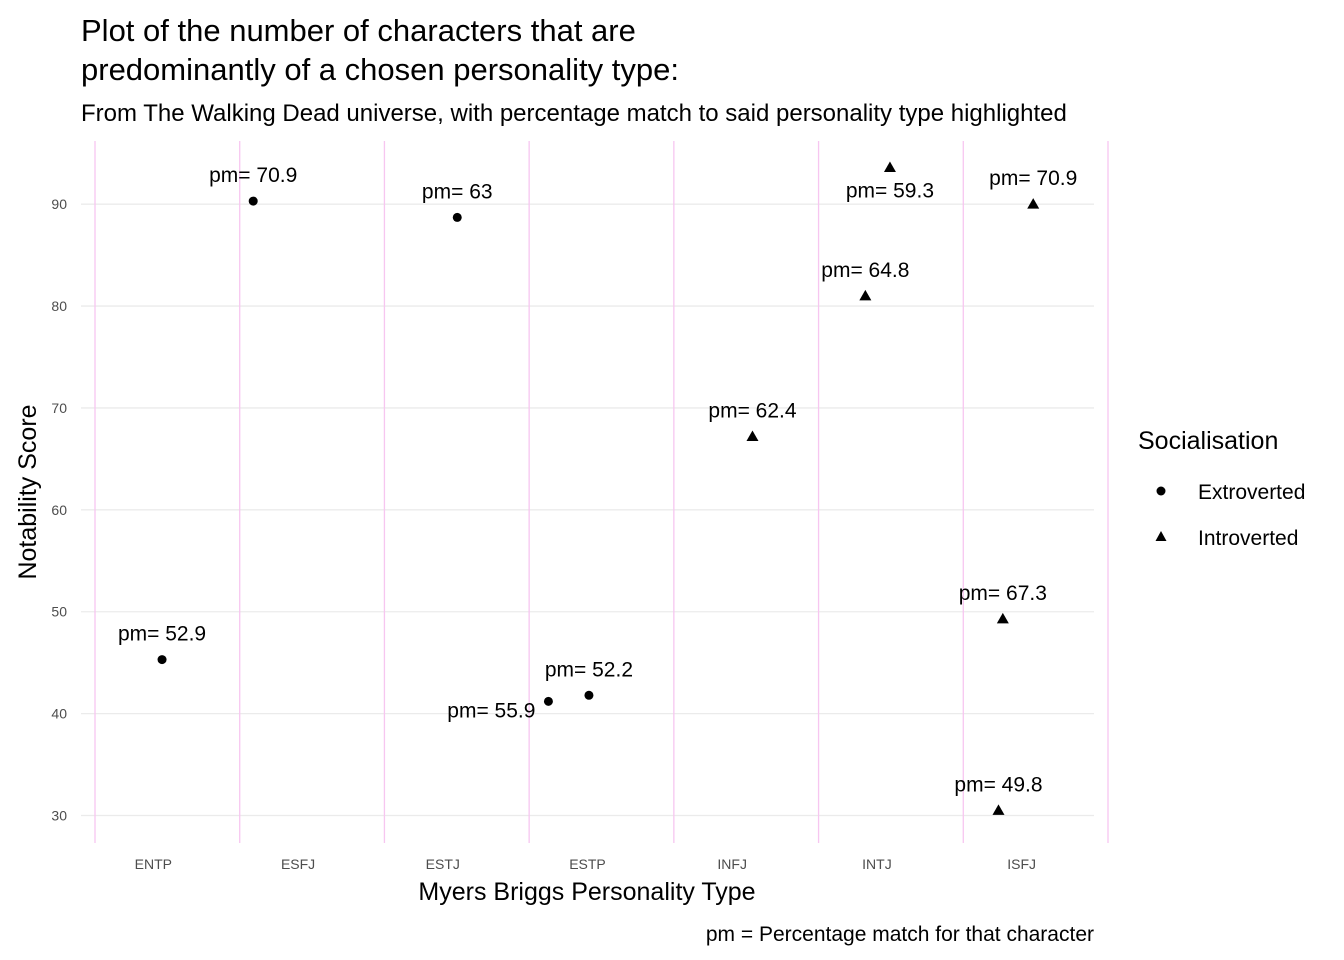 The image size is (1344, 960). Describe the element at coordinates (1161, 536) in the screenshot. I see `legend-key-introverted-triangle` at that location.